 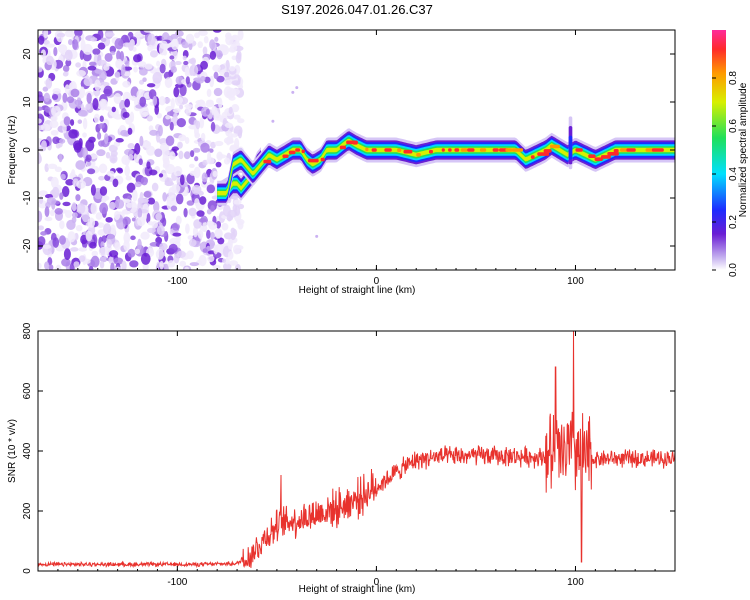 I want to click on snr-x-tick-label: 0, so click(x=377, y=582).